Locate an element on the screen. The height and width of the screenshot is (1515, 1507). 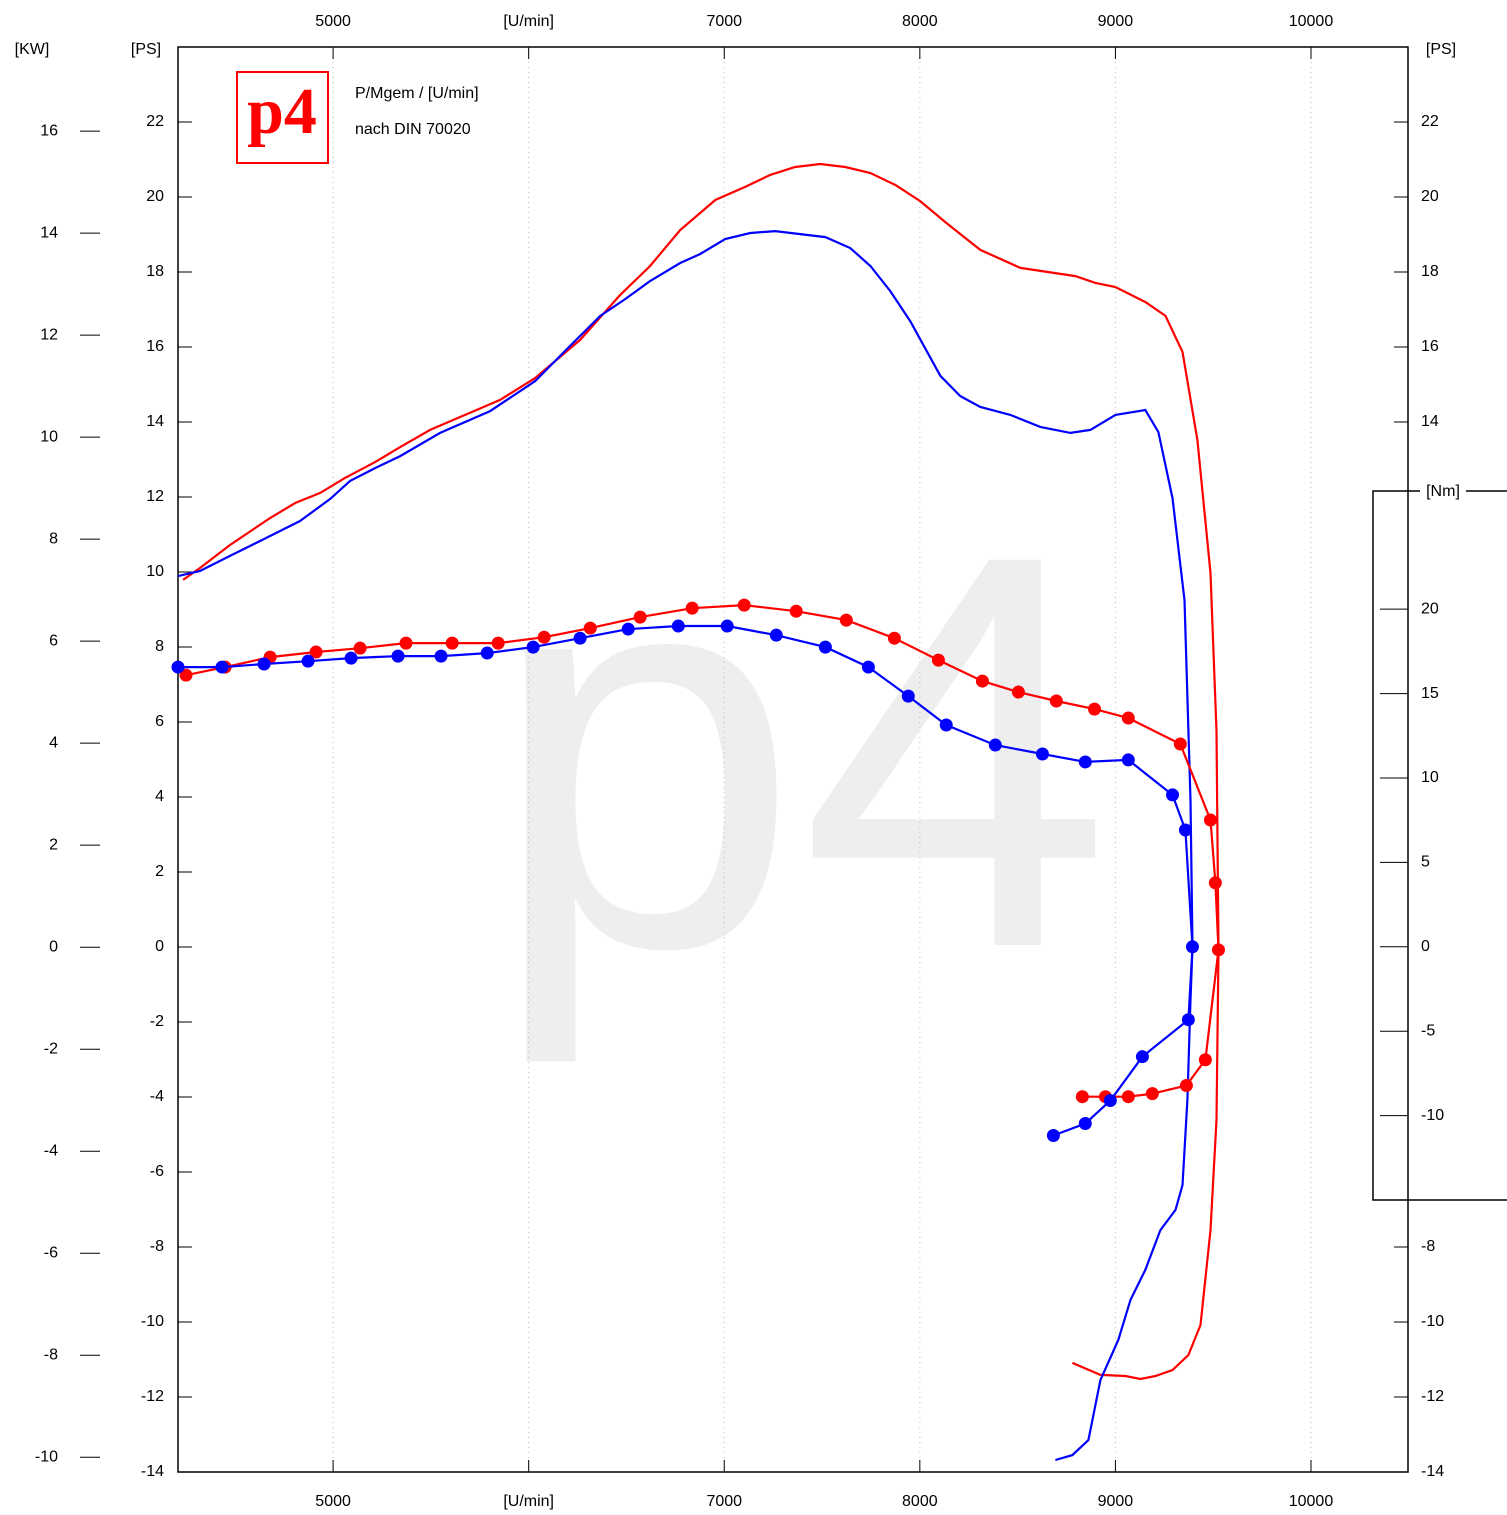
x-tick-label: 9000 is located at coordinates (1116, 1501).